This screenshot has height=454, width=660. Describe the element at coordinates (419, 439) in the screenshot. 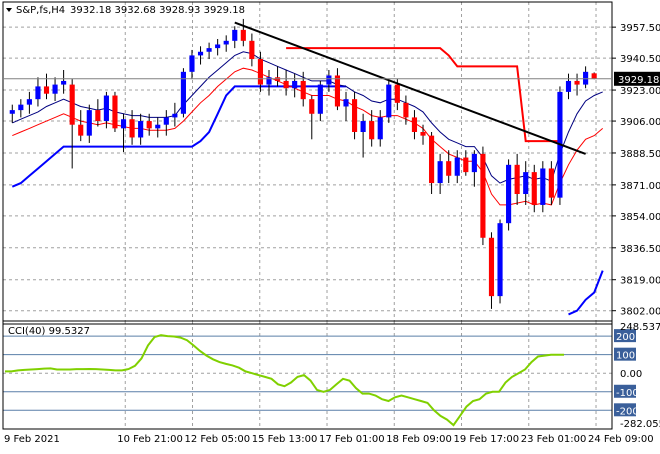

I see `time-label: 18 Feb 09:00` at that location.